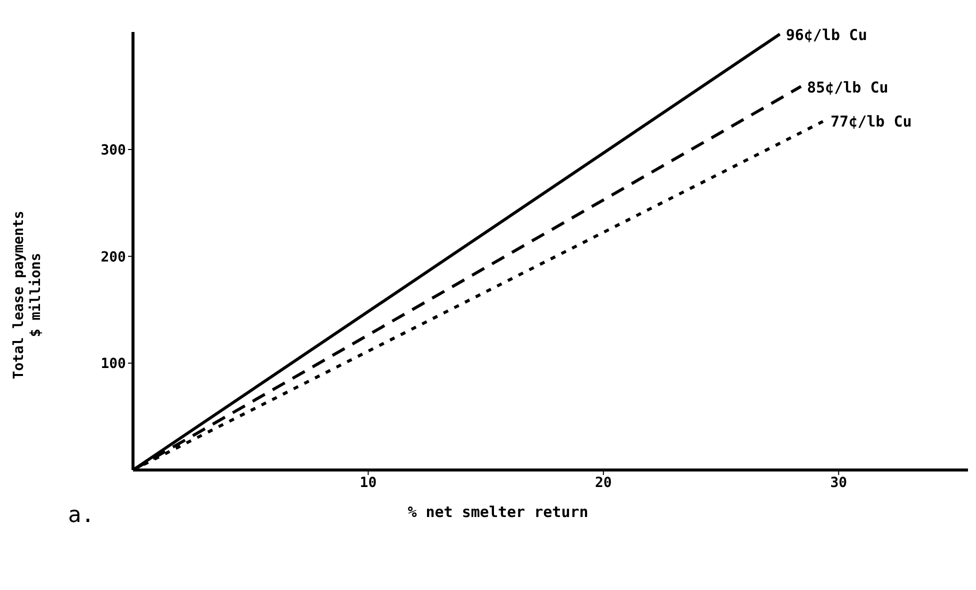  Describe the element at coordinates (368, 482) in the screenshot. I see `x-tick-label: 10` at that location.